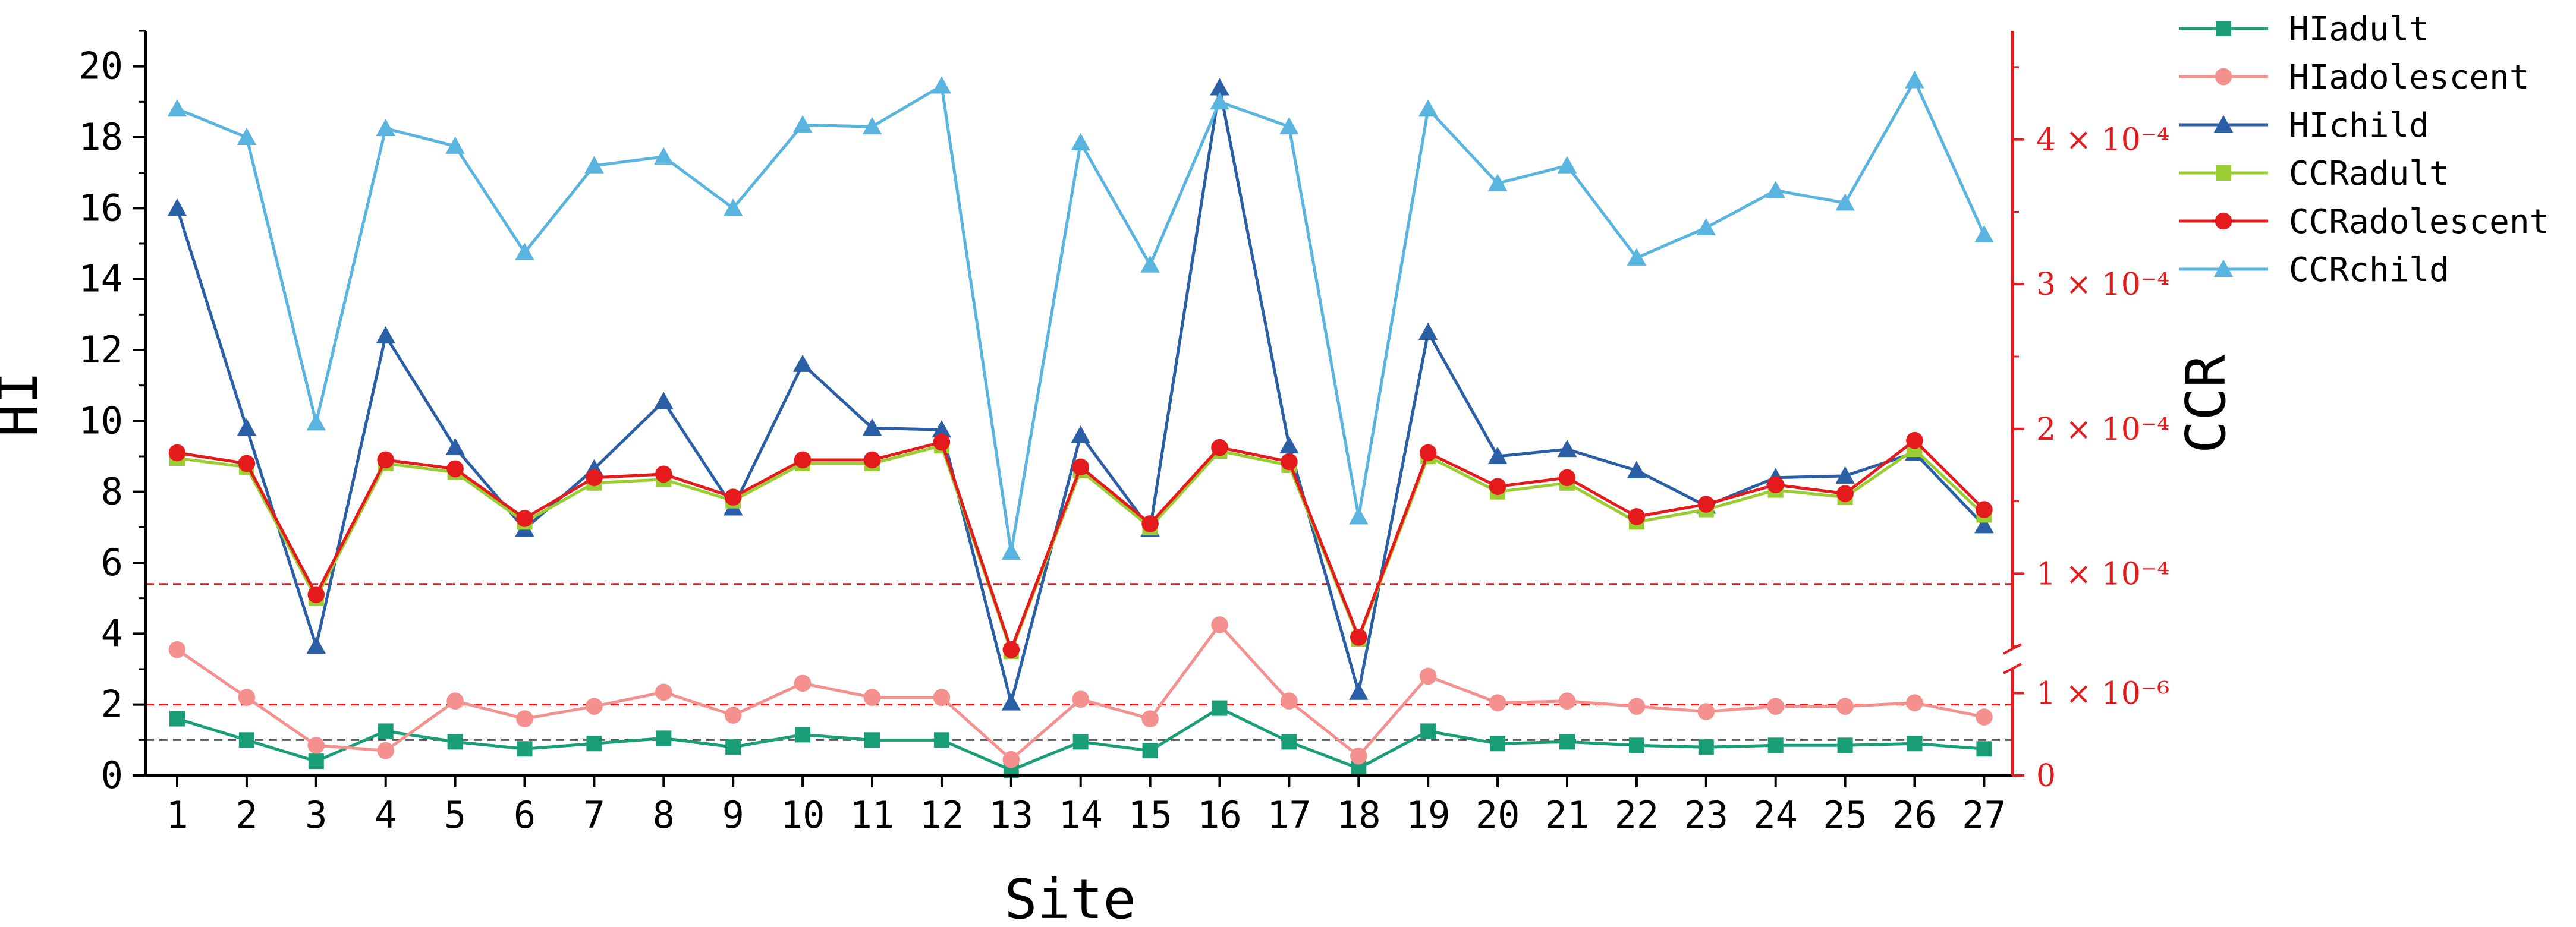 Image resolution: width=2576 pixels, height=927 pixels. Describe the element at coordinates (2364, 222) in the screenshot. I see `legend-item-ccradolescent: CCRadolescent` at that location.